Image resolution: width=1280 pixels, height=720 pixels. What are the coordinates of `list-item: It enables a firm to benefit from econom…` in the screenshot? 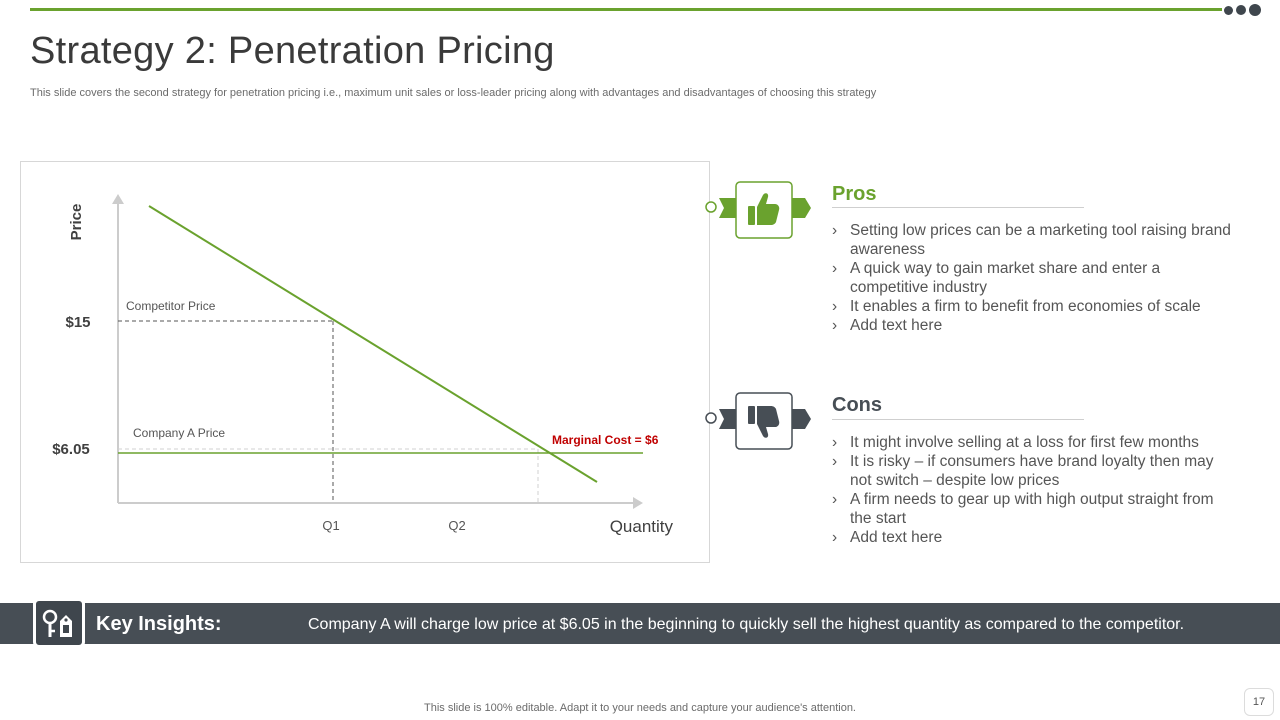 It's located at (1032, 306).